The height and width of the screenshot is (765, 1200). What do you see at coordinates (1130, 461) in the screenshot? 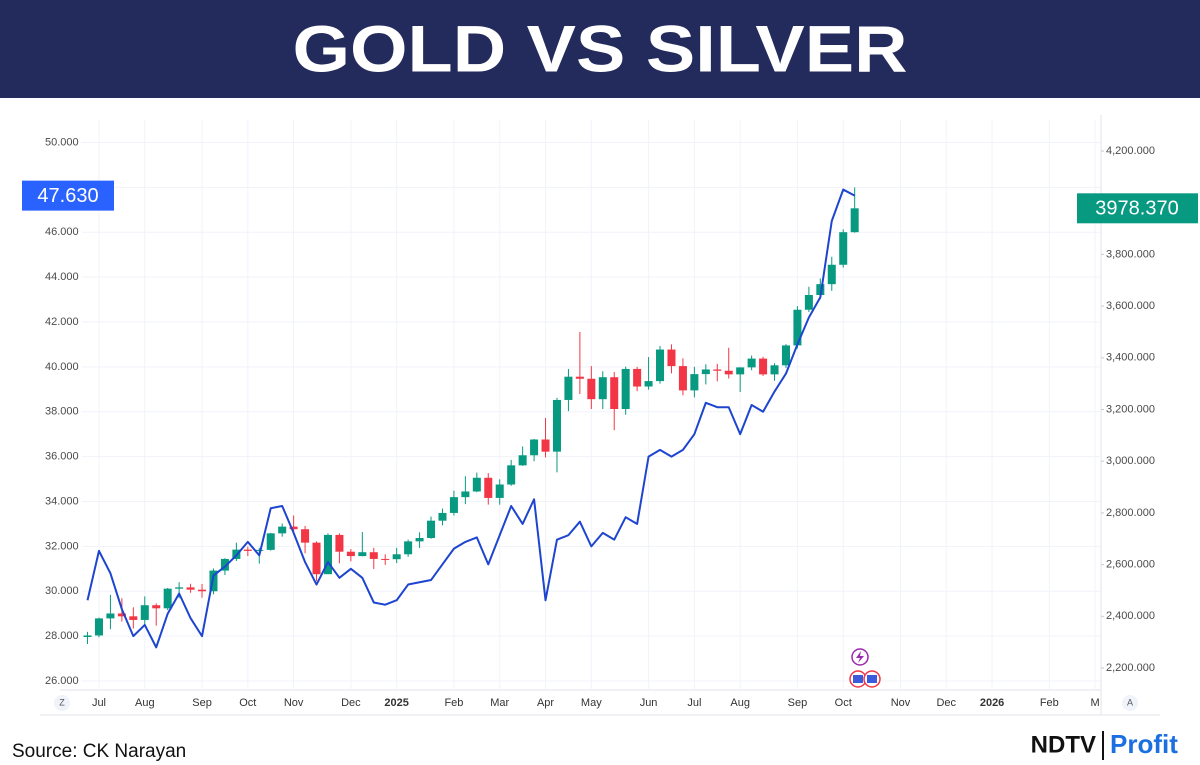
I see `y2-tick-label: 3,000.000` at bounding box center [1130, 461].